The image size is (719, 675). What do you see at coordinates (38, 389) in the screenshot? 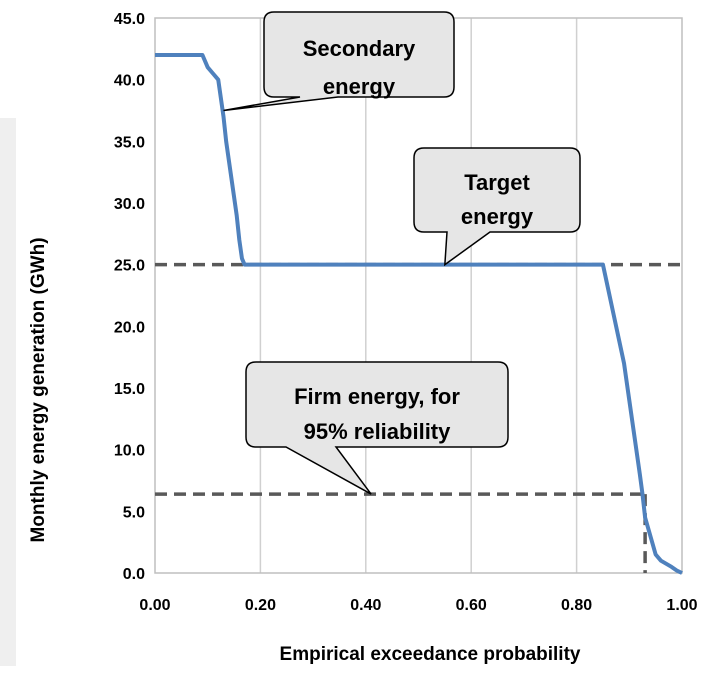
I see `y-axis-title: Monthly energy generation (GWh)` at bounding box center [38, 389].